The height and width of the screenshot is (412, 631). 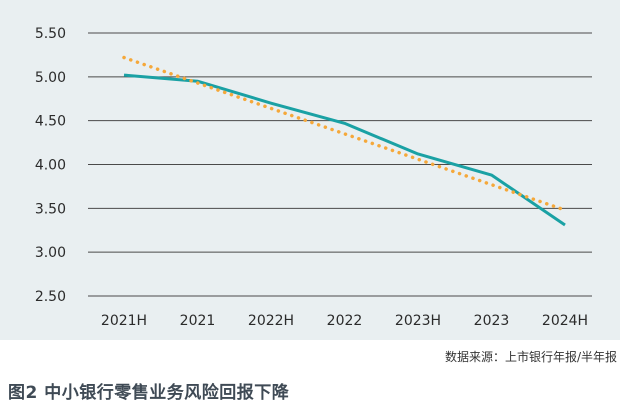 What do you see at coordinates (50, 209) in the screenshot?
I see `y-tick-label: 3.50` at bounding box center [50, 209].